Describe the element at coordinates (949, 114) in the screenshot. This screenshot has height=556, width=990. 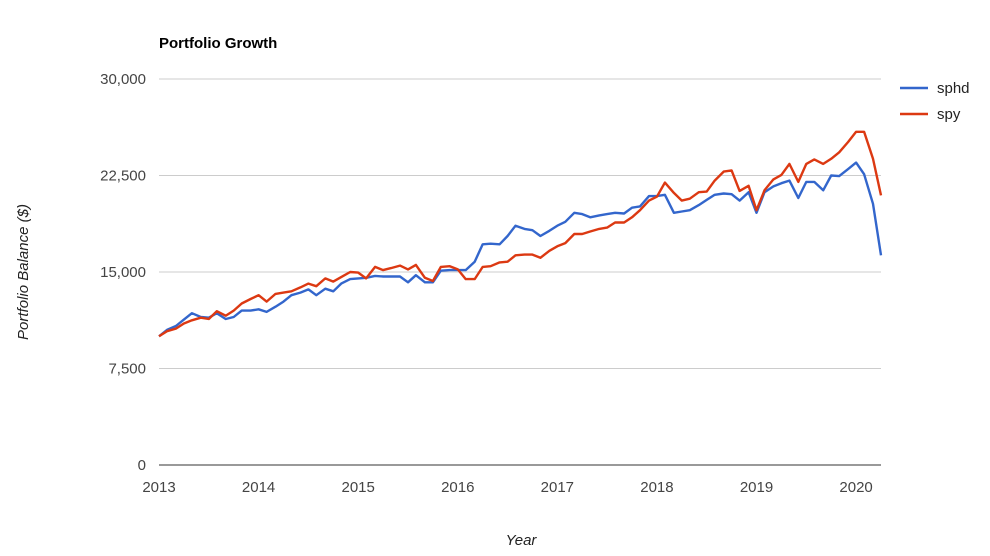
I see `legend-label-spy: spy` at that location.